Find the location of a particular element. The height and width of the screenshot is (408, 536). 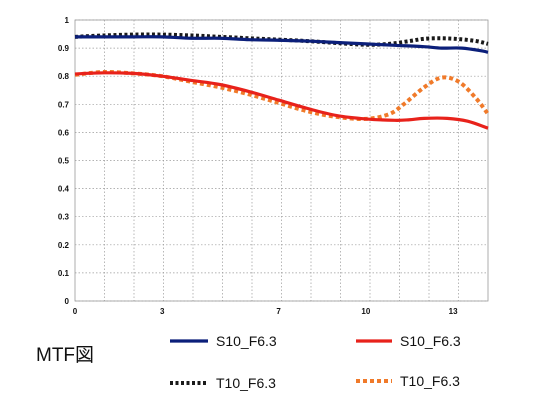

page-title: MTF図 is located at coordinates (65, 355).